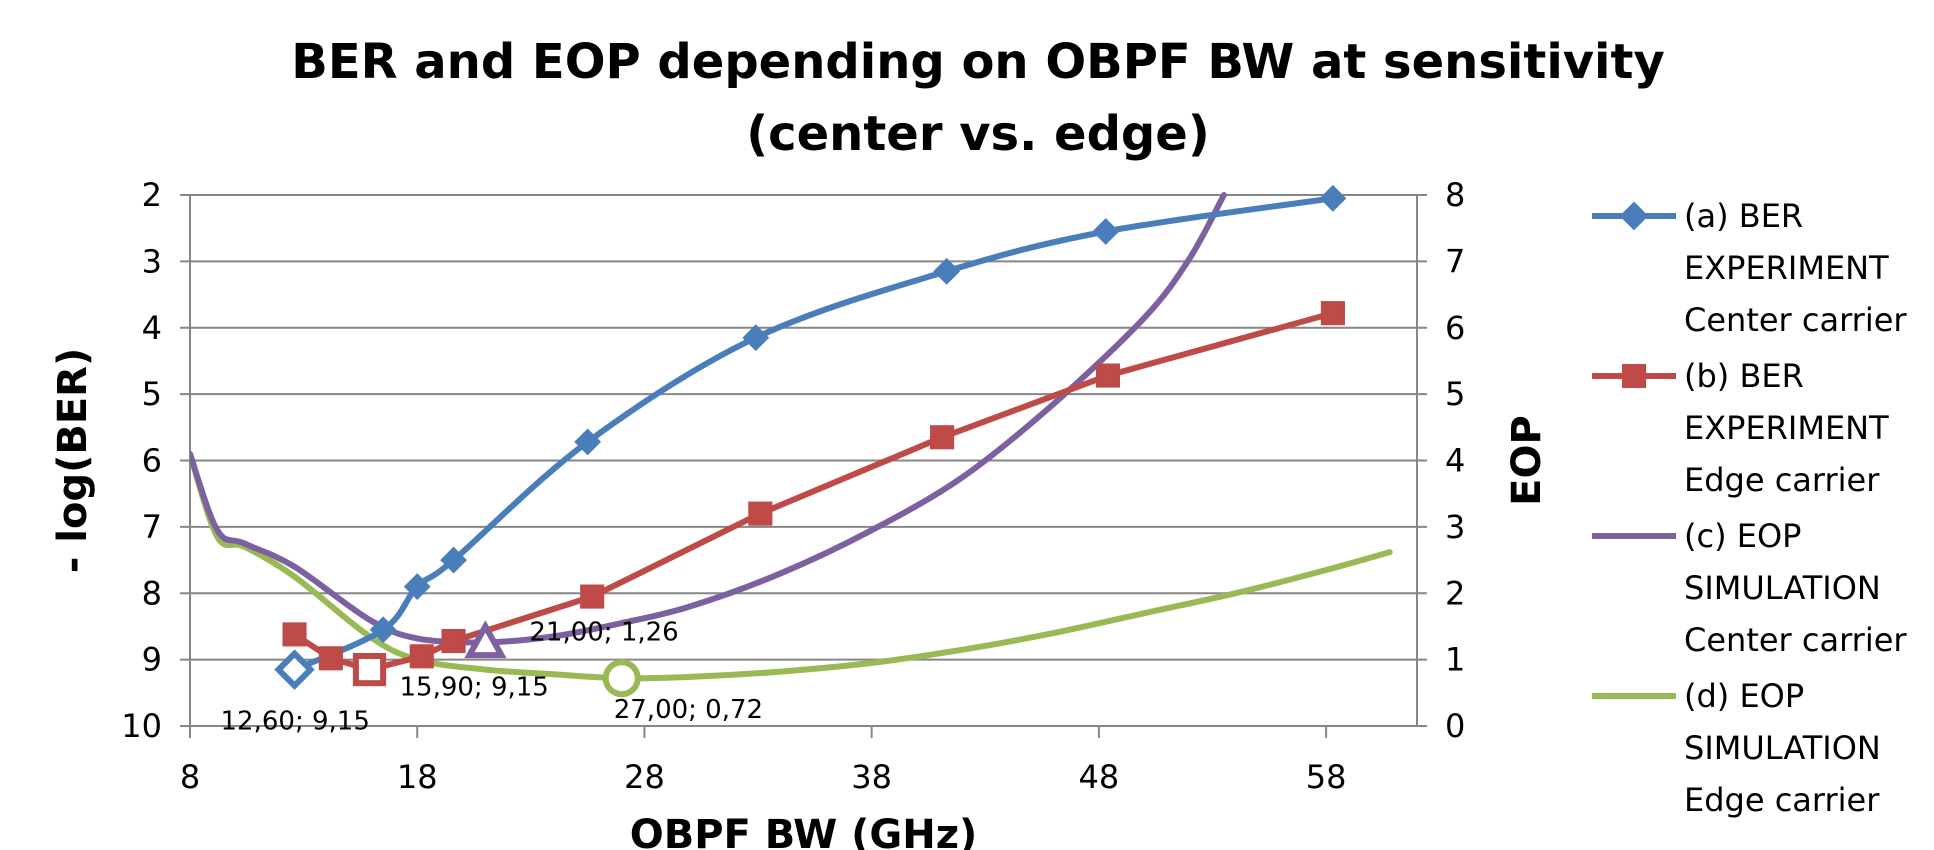 This screenshot has height=850, width=1934. Describe the element at coordinates (763, 761) in the screenshot. I see `x-axis-ticks: 8 18 28 38 48 58` at that location.